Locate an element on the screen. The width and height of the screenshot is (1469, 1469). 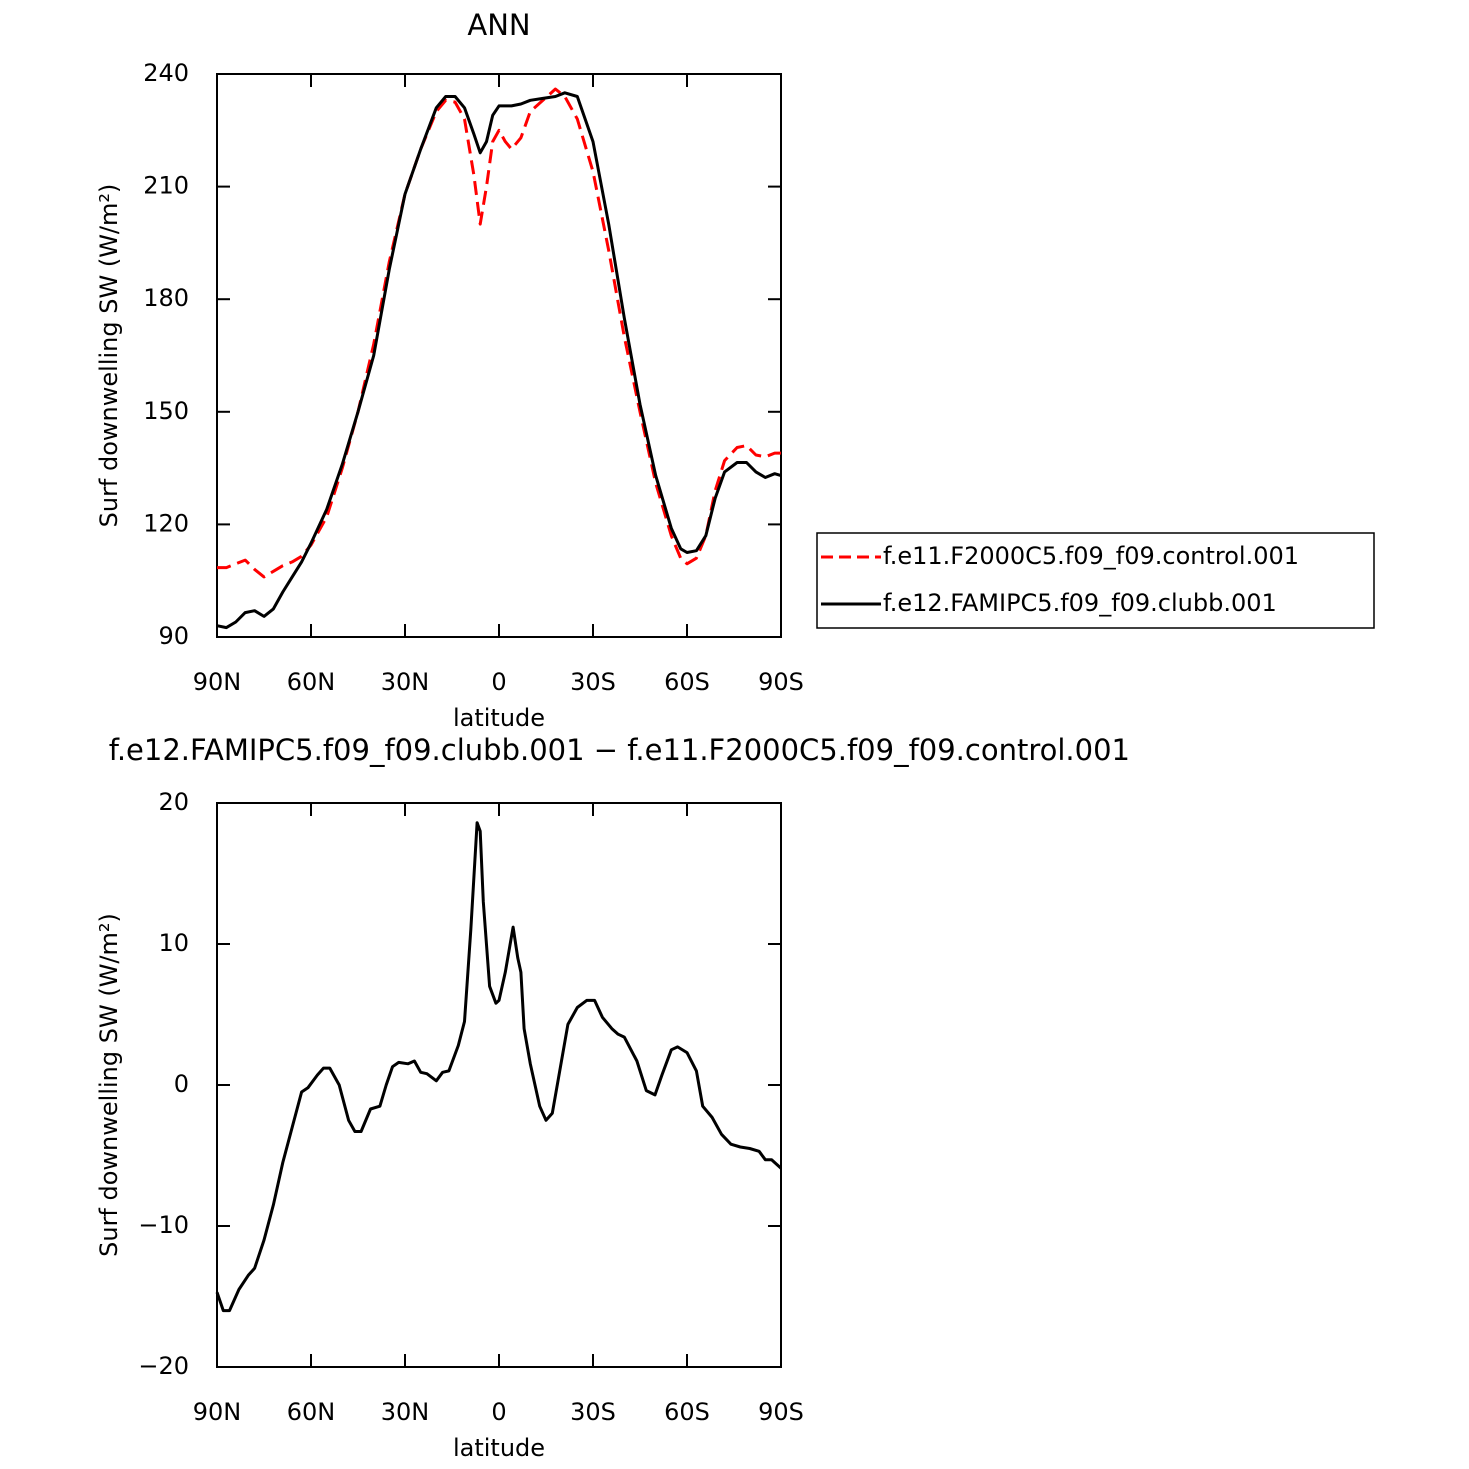
y-tick-label: 0 is located at coordinates (181, 1084).